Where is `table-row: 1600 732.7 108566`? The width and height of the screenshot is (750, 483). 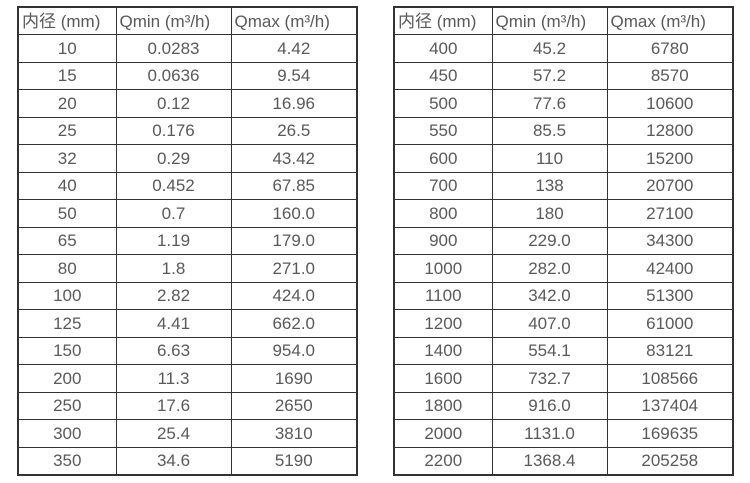
table-row: 1600 732.7 108566 is located at coordinates (563, 378).